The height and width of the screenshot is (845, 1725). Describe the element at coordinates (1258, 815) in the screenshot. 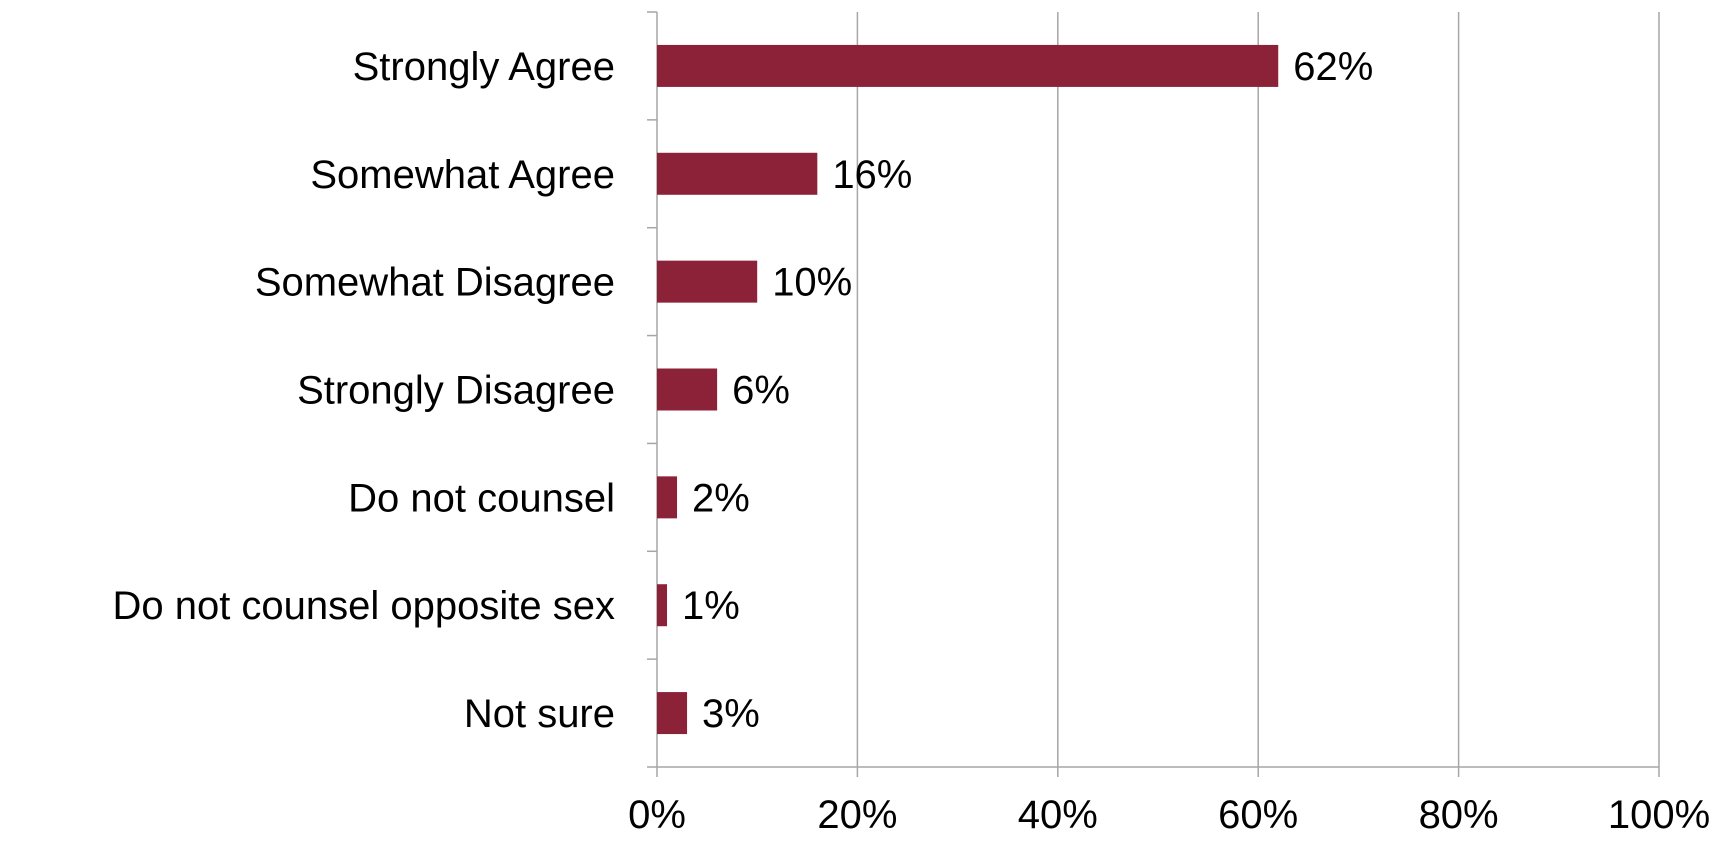

I see `x-tick-label: 60%` at that location.